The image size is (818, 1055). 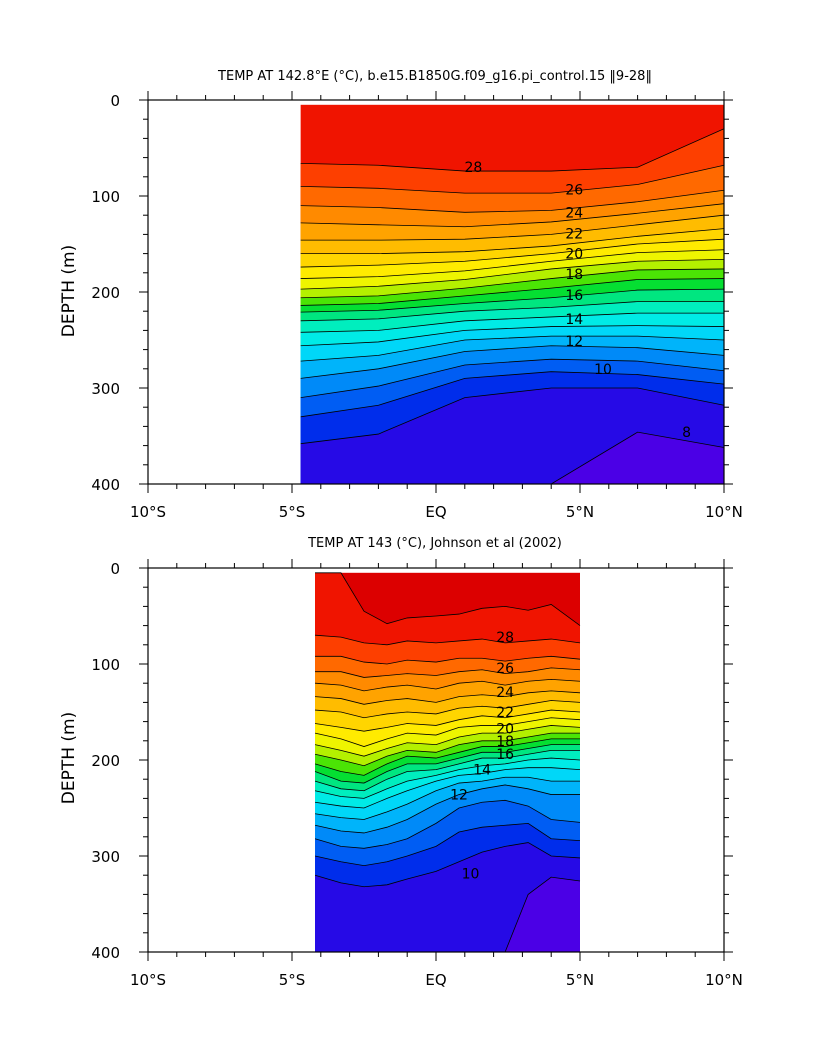 I want to click on chart-title: TEMP AT 143 (°C), Johnson et al (2002), so click(x=434, y=543).